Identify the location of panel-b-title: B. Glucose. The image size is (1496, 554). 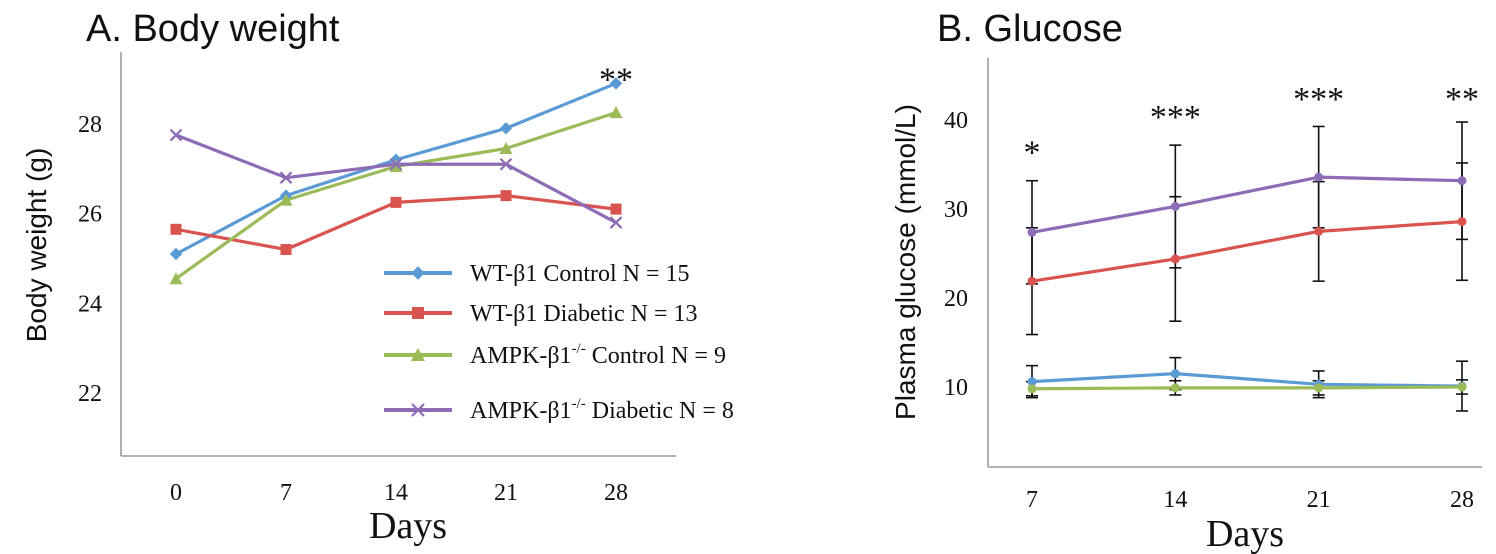
(1030, 29).